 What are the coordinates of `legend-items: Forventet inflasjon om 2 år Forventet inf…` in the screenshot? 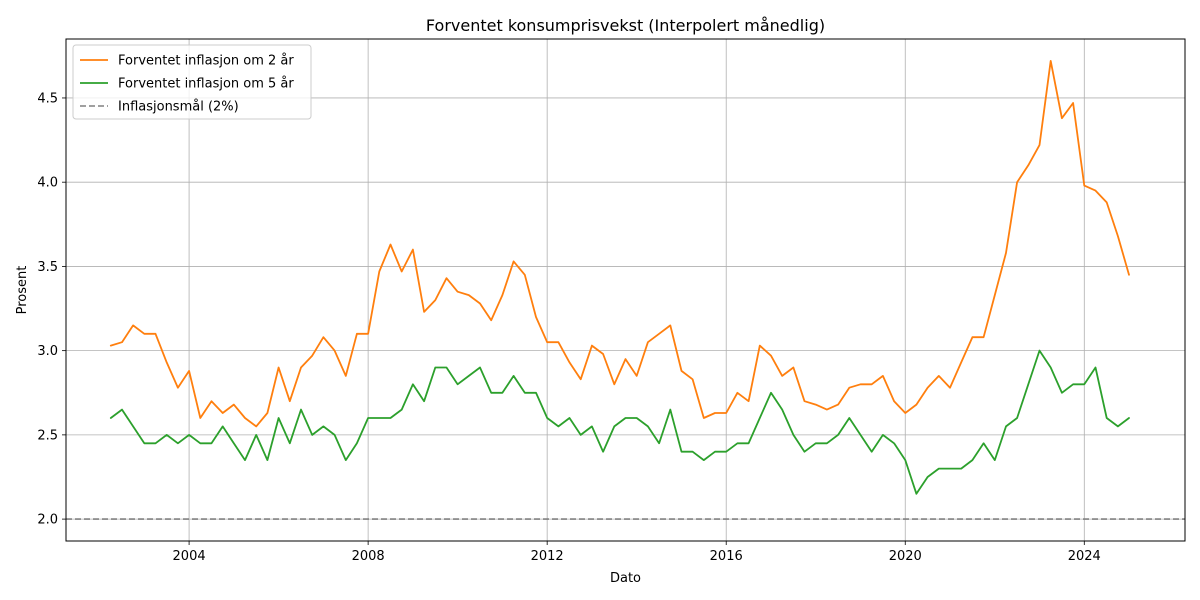 It's located at (187, 84).